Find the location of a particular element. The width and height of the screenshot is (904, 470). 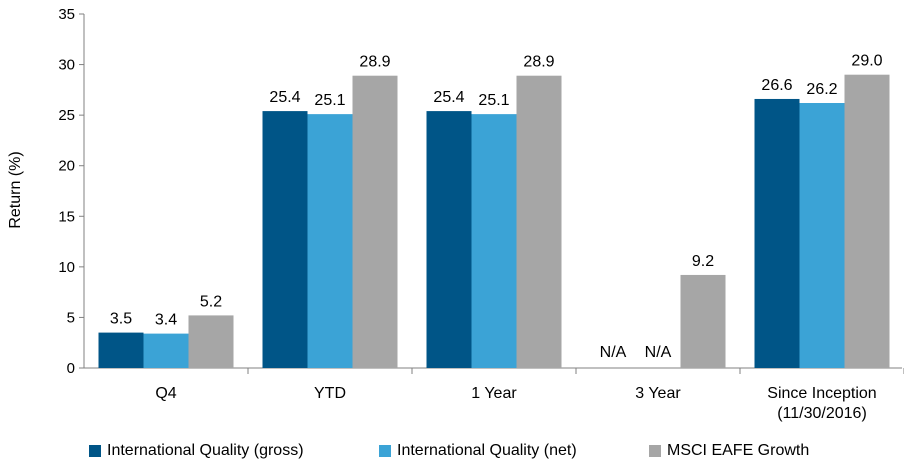

x-tick-label: Since Inception (11/30/2016) is located at coordinates (821, 403).